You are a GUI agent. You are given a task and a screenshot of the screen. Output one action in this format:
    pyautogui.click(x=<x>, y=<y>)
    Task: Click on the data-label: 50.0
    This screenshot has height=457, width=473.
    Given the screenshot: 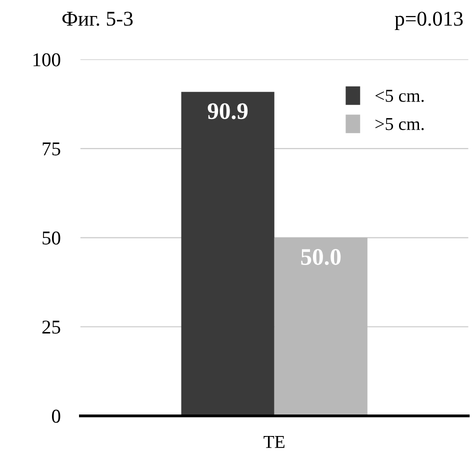 What is the action you would take?
    pyautogui.click(x=321, y=257)
    